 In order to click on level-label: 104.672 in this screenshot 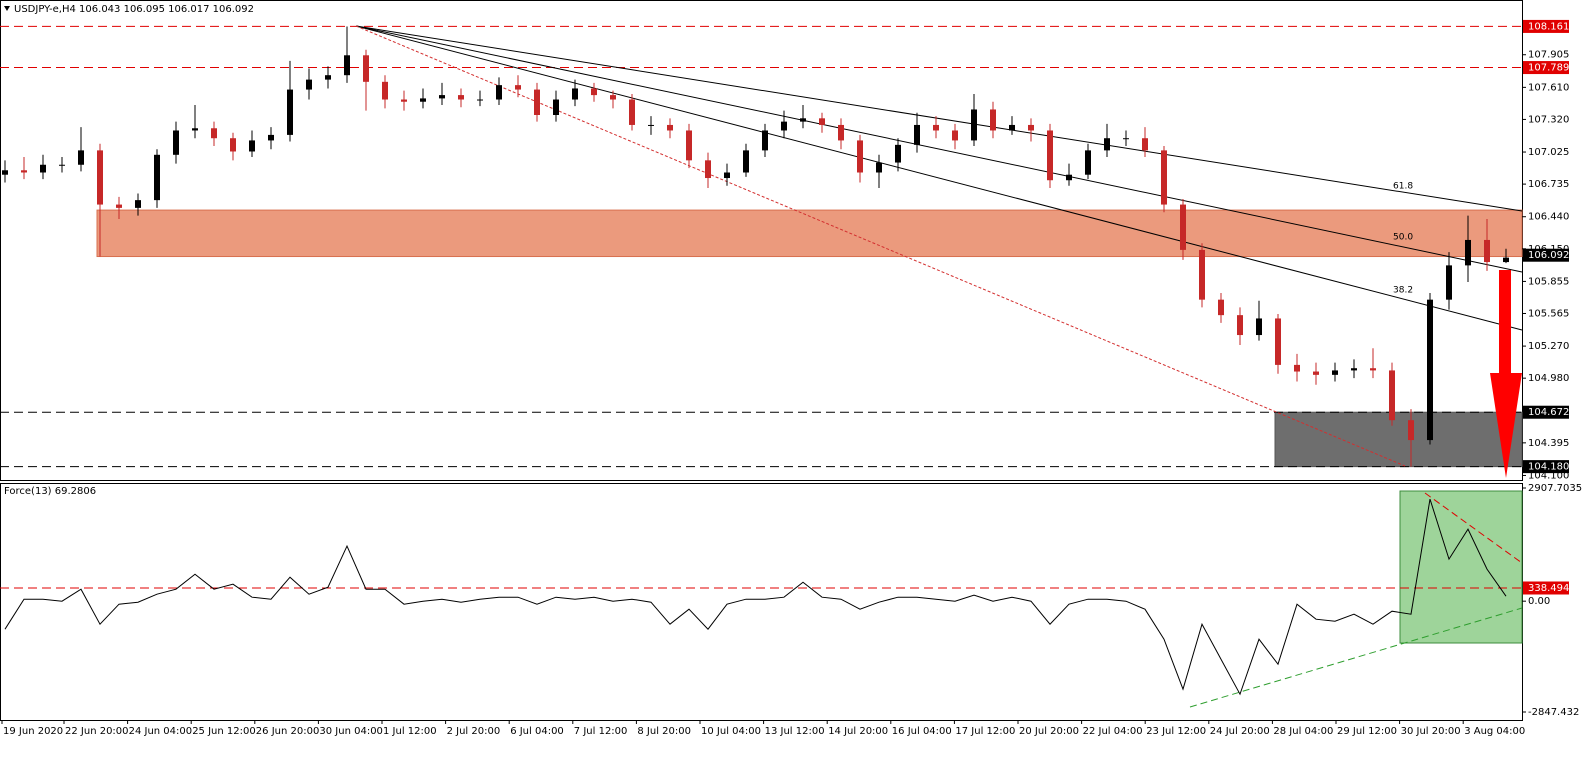, I will do `click(1548, 412)`.